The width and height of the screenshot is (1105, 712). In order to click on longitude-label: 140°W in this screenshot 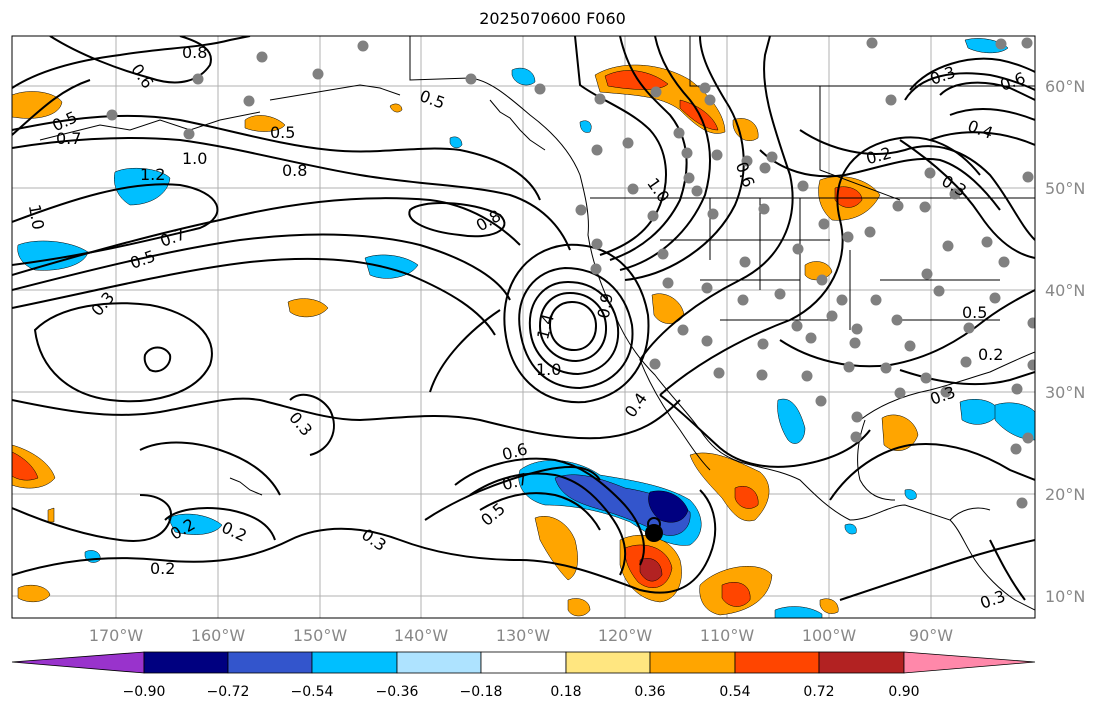, I will do `click(421, 635)`.